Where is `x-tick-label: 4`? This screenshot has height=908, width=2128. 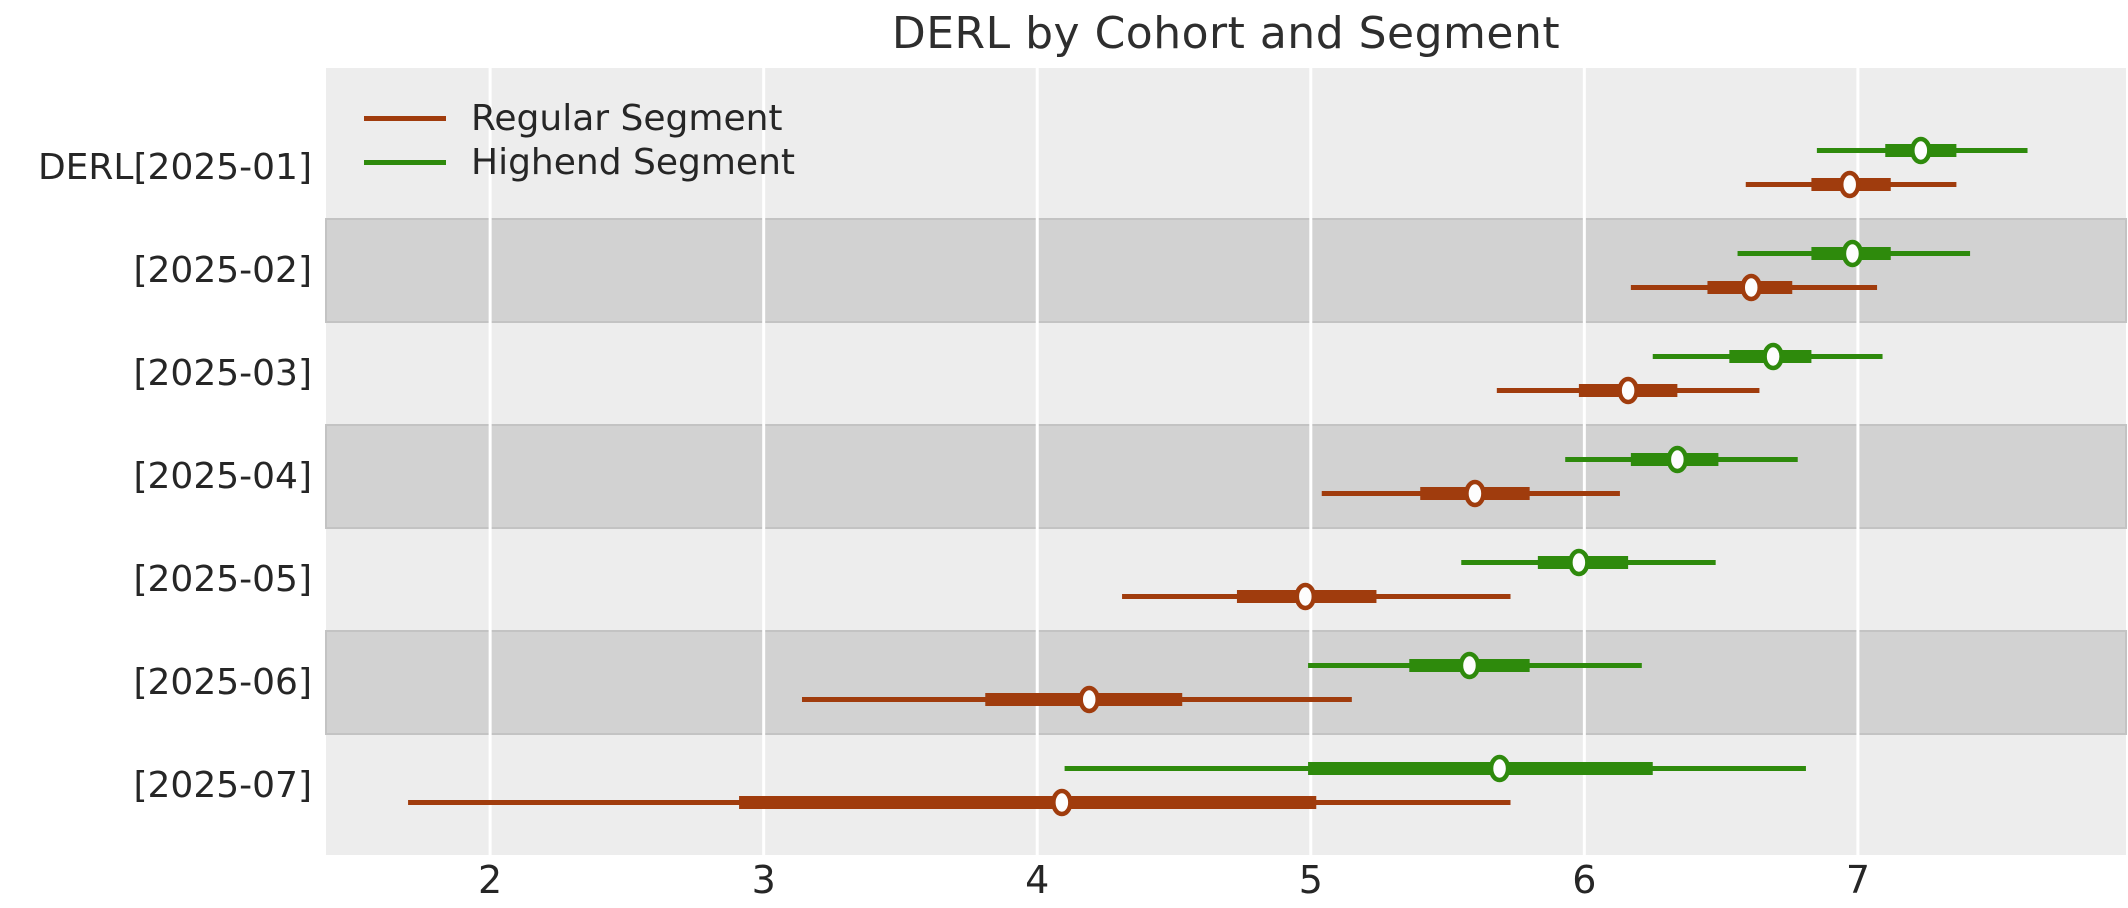 x-tick-label: 4 is located at coordinates (1037, 880).